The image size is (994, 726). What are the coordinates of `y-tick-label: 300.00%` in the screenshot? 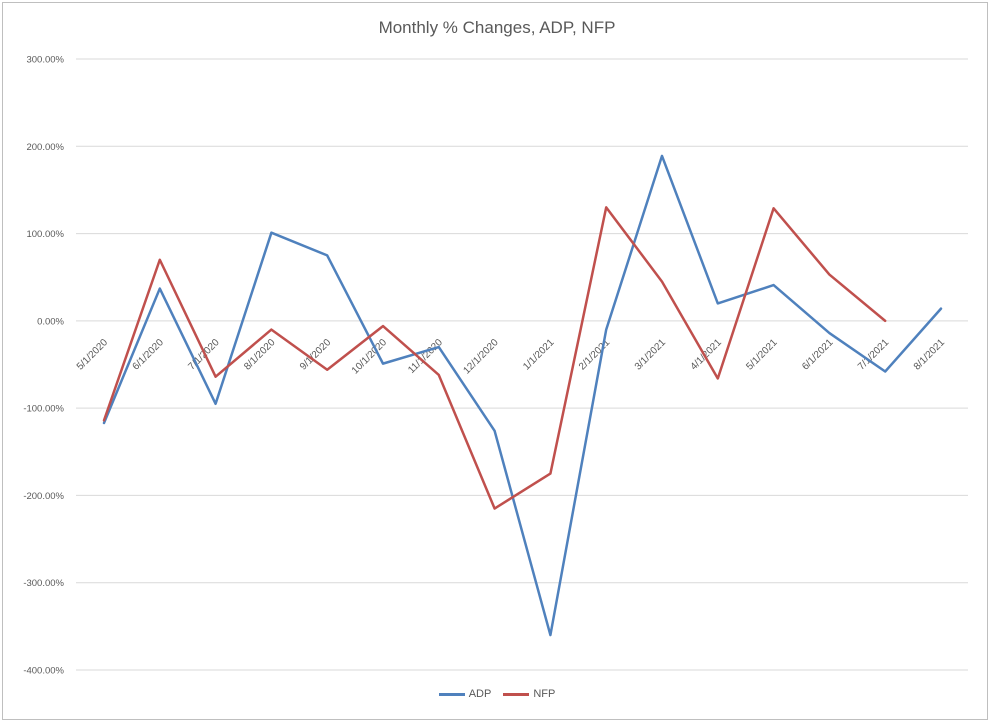 It's located at (45, 60).